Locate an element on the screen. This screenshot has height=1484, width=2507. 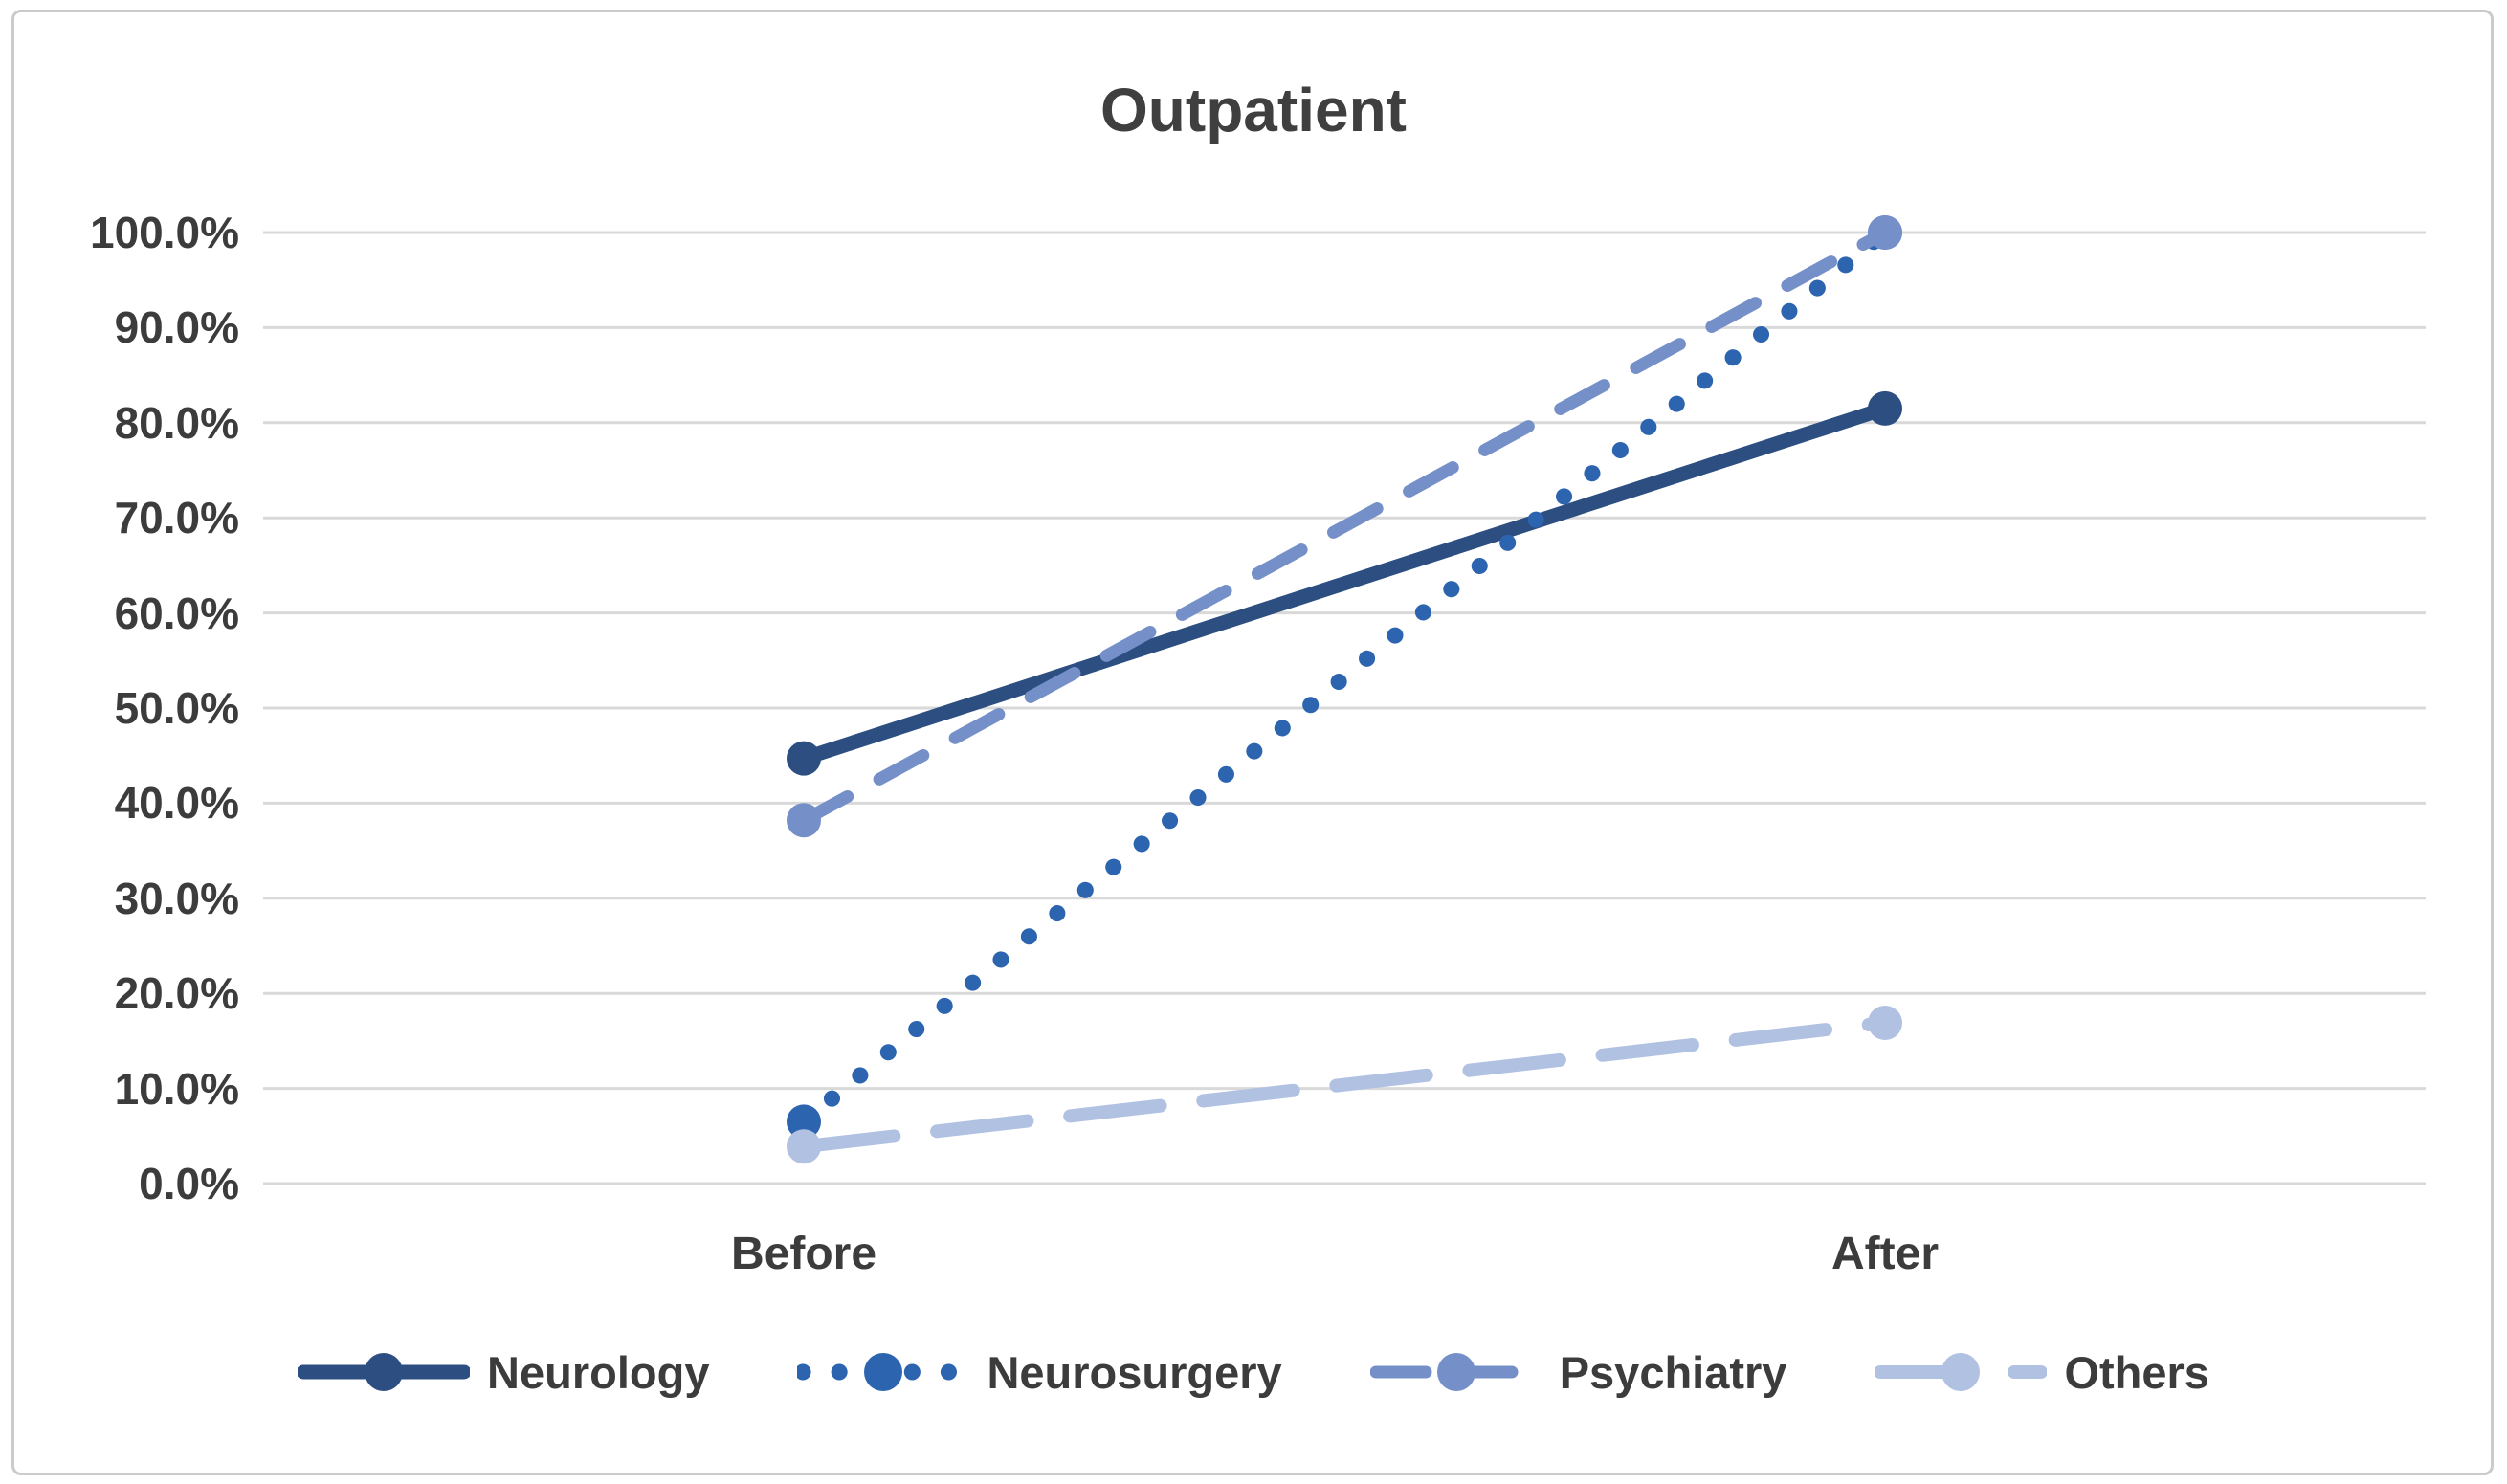
y-axis-tick-label: 30.0% is located at coordinates (177, 898).